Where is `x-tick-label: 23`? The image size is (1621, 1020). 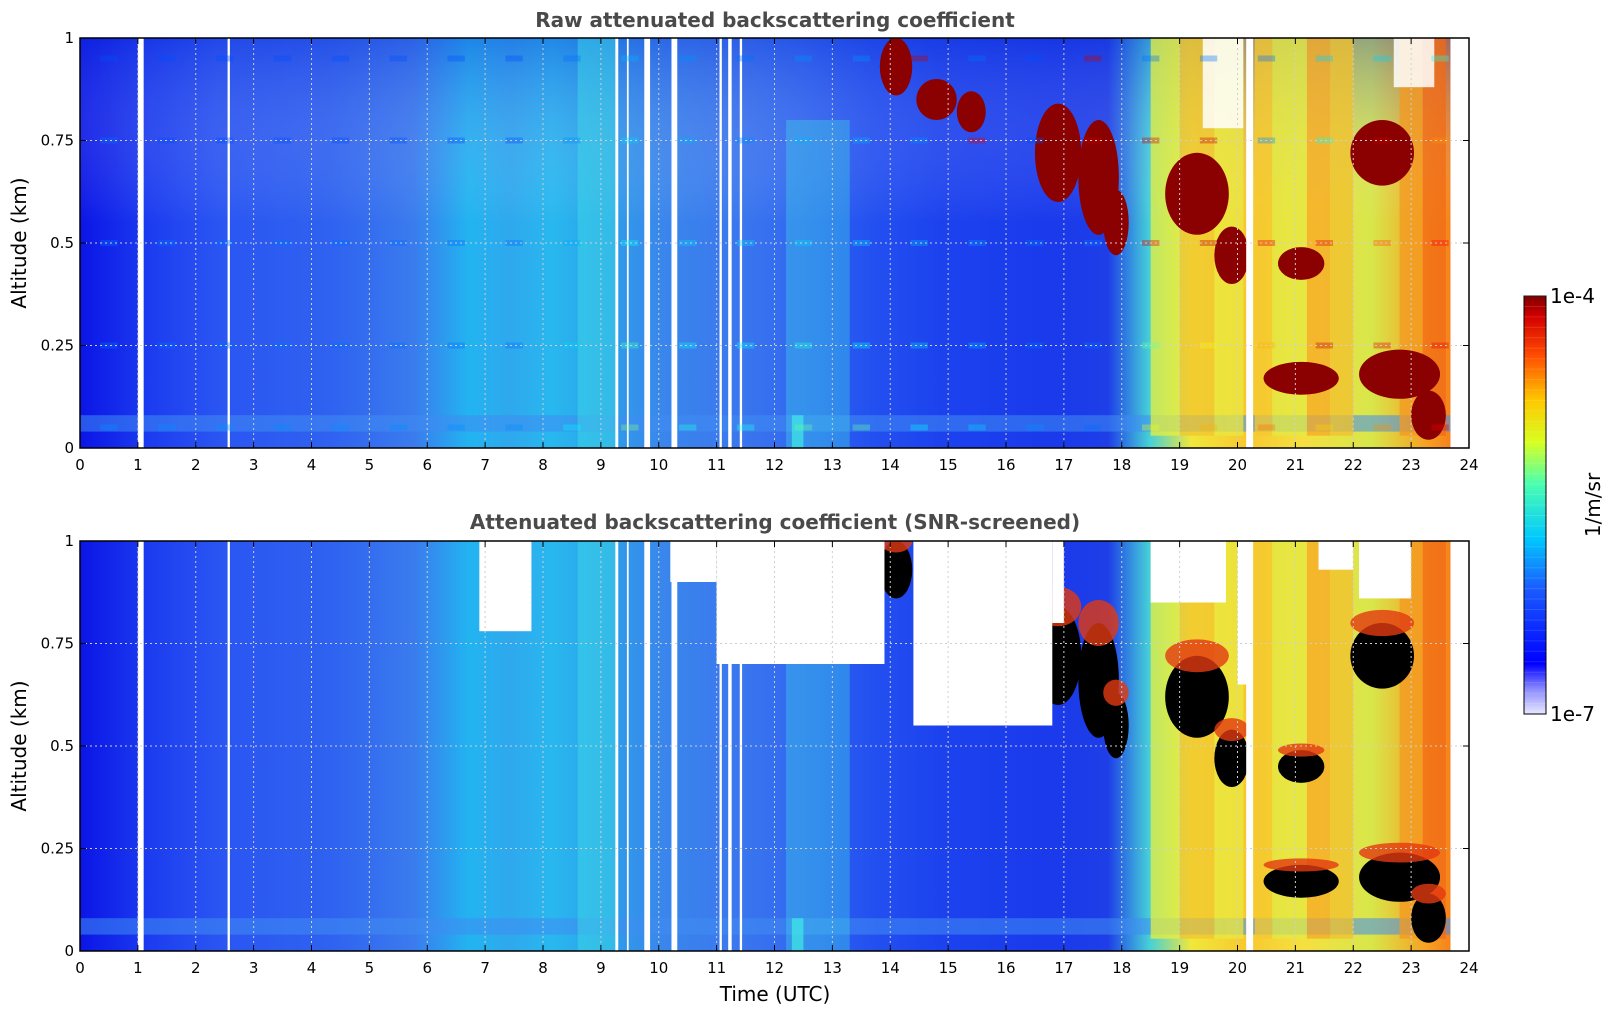 x-tick-label: 23 is located at coordinates (1411, 968).